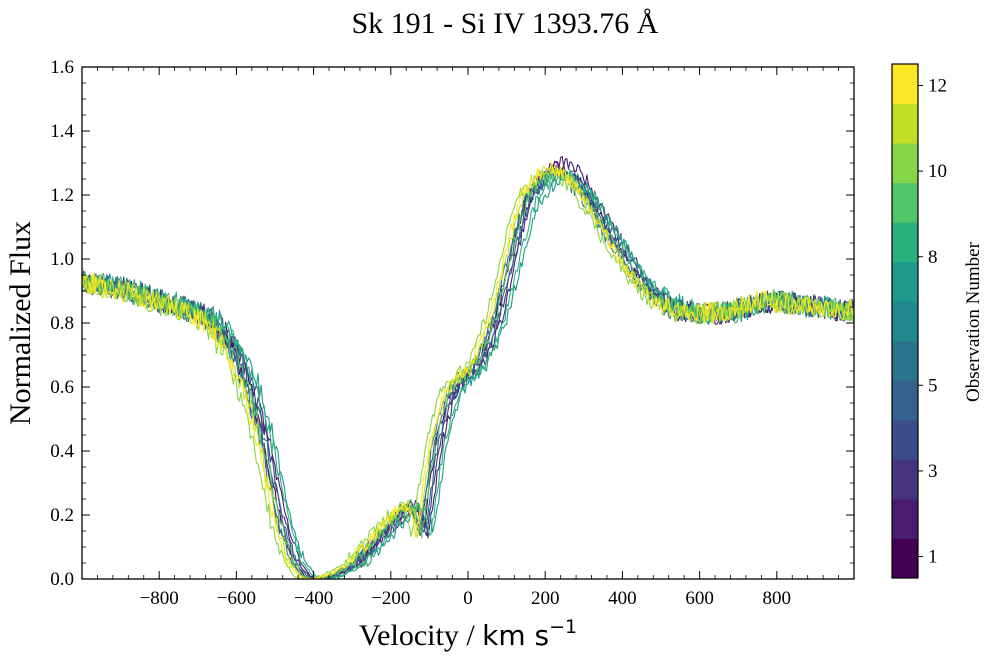 This screenshot has height=664, width=997. I want to click on x-axis-label-unit: km s, so click(515, 635).